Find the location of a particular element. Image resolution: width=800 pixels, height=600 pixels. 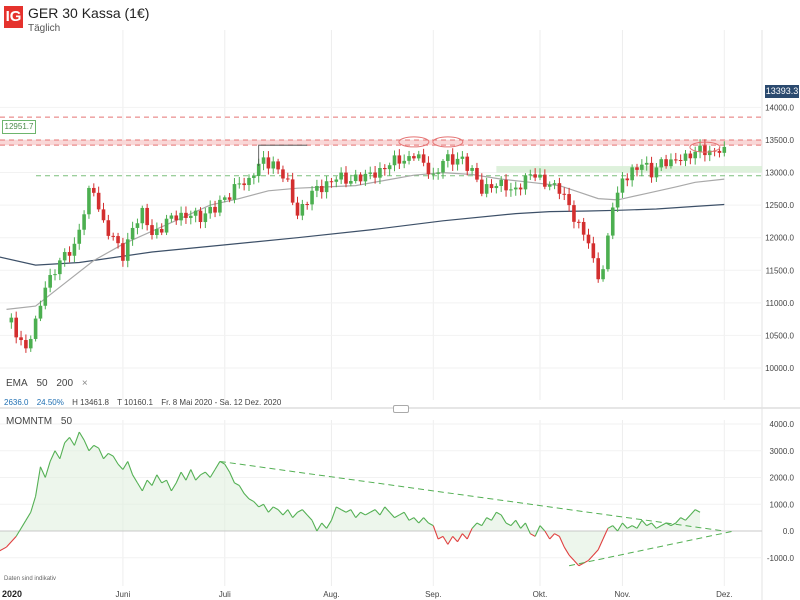

close-icon: × is located at coordinates (84, 383).